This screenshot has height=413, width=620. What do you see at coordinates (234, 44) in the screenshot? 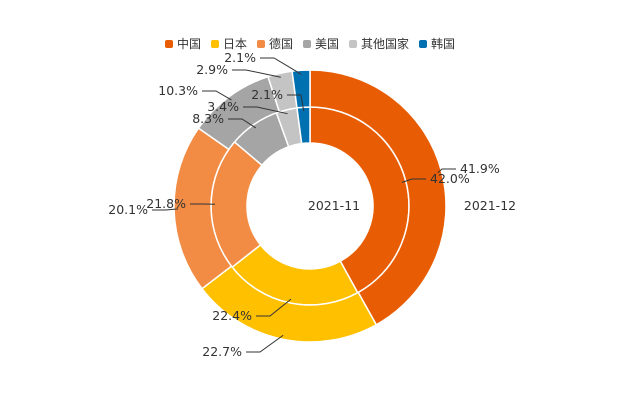
I see `legend-label: 日本` at bounding box center [234, 44].